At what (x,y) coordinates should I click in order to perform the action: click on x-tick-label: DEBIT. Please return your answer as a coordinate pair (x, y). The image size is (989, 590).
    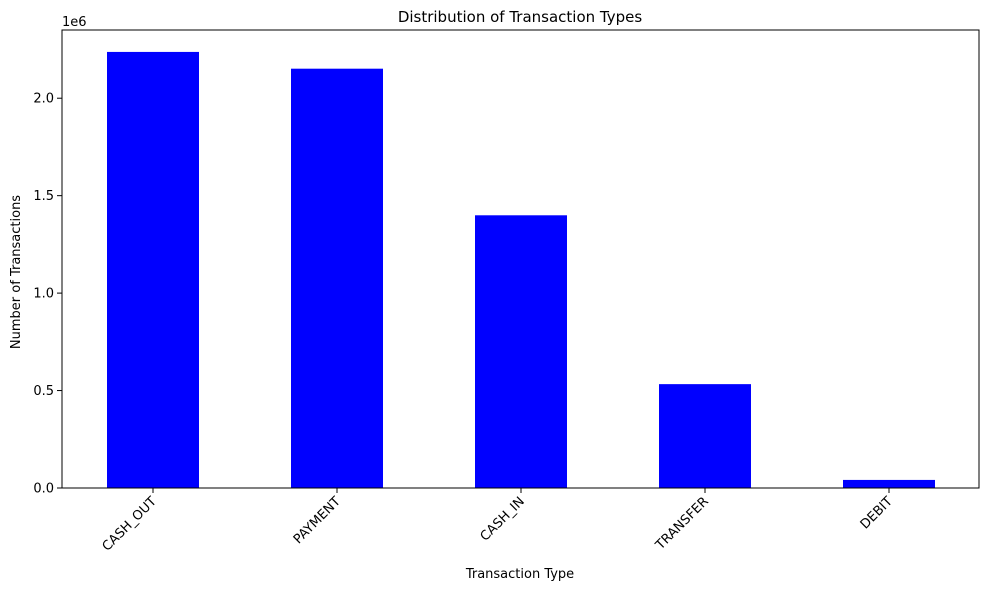
    Looking at the image, I should click on (877, 513).